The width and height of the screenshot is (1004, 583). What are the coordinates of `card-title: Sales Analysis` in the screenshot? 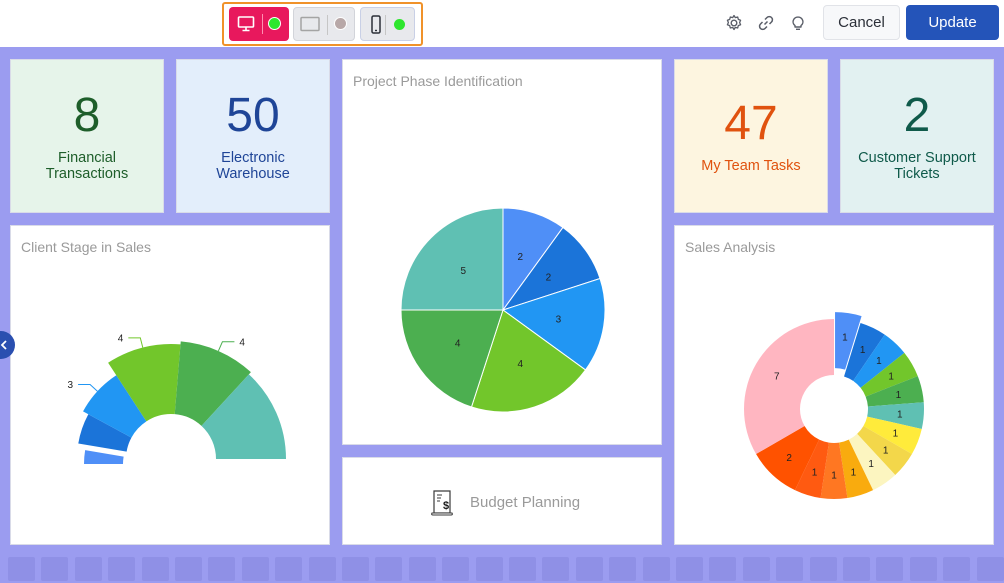 It's located at (730, 247).